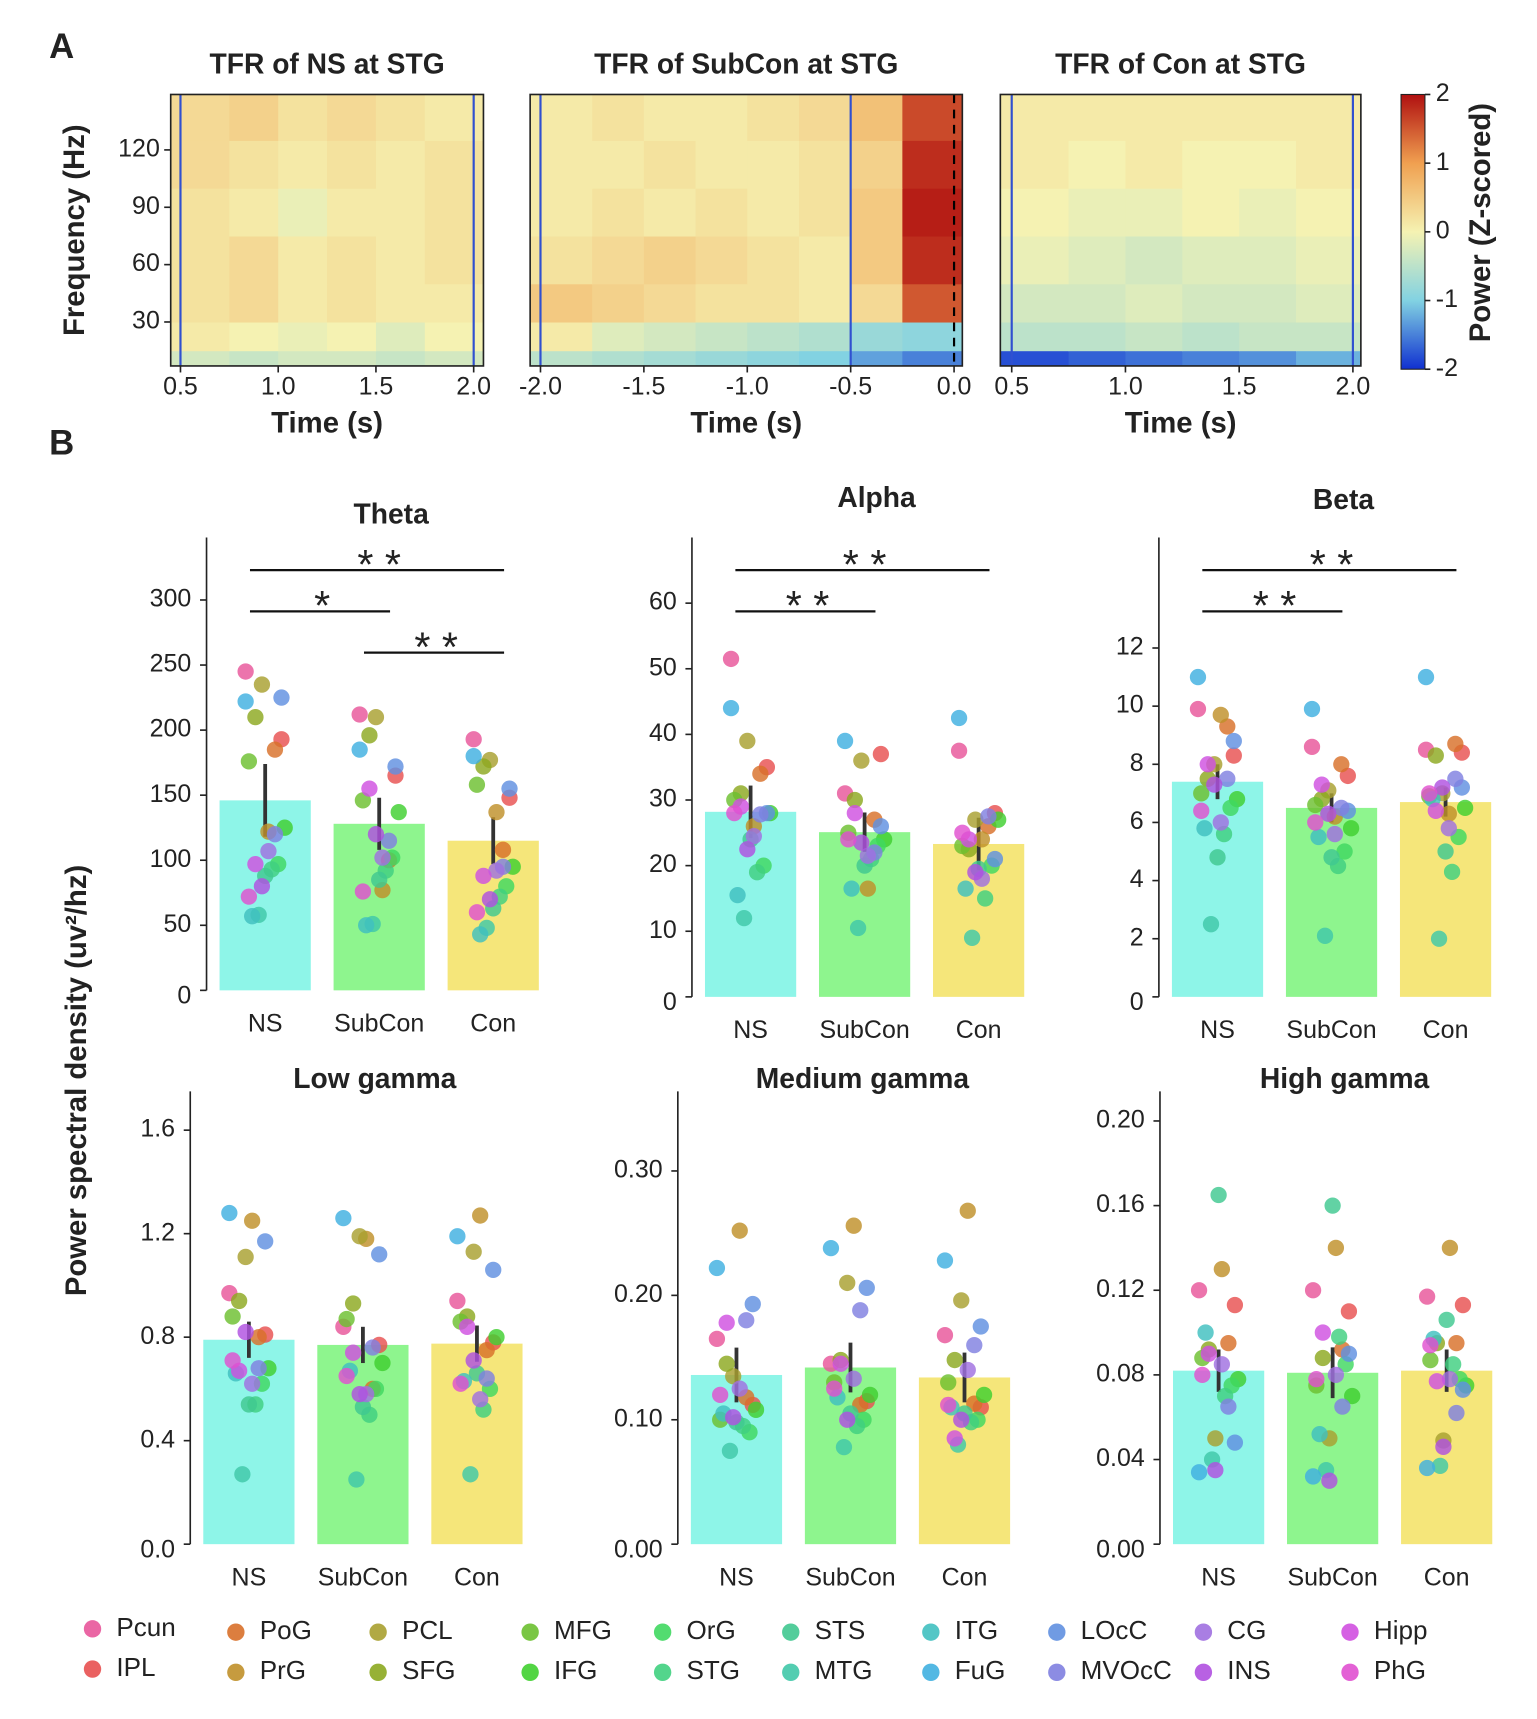  Describe the element at coordinates (1120, 1204) in the screenshot. I see `y-tick-label: 0.16` at that location.